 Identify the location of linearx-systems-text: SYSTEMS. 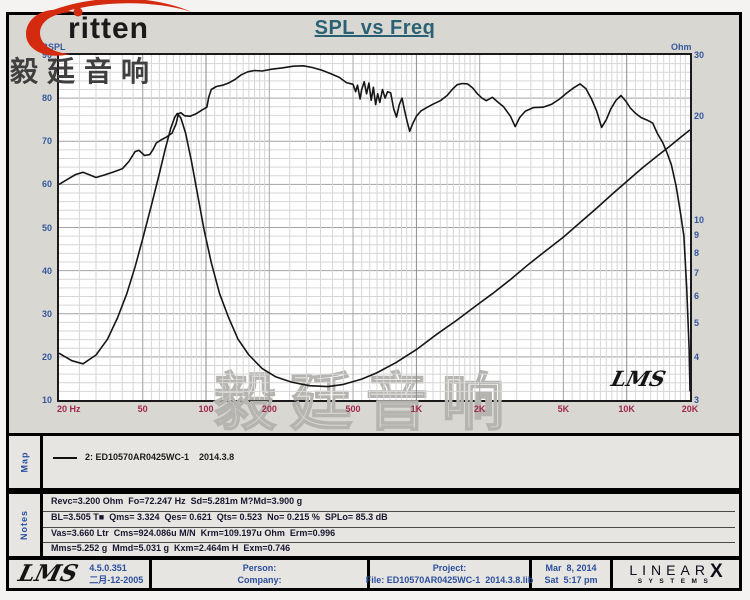
(676, 581).